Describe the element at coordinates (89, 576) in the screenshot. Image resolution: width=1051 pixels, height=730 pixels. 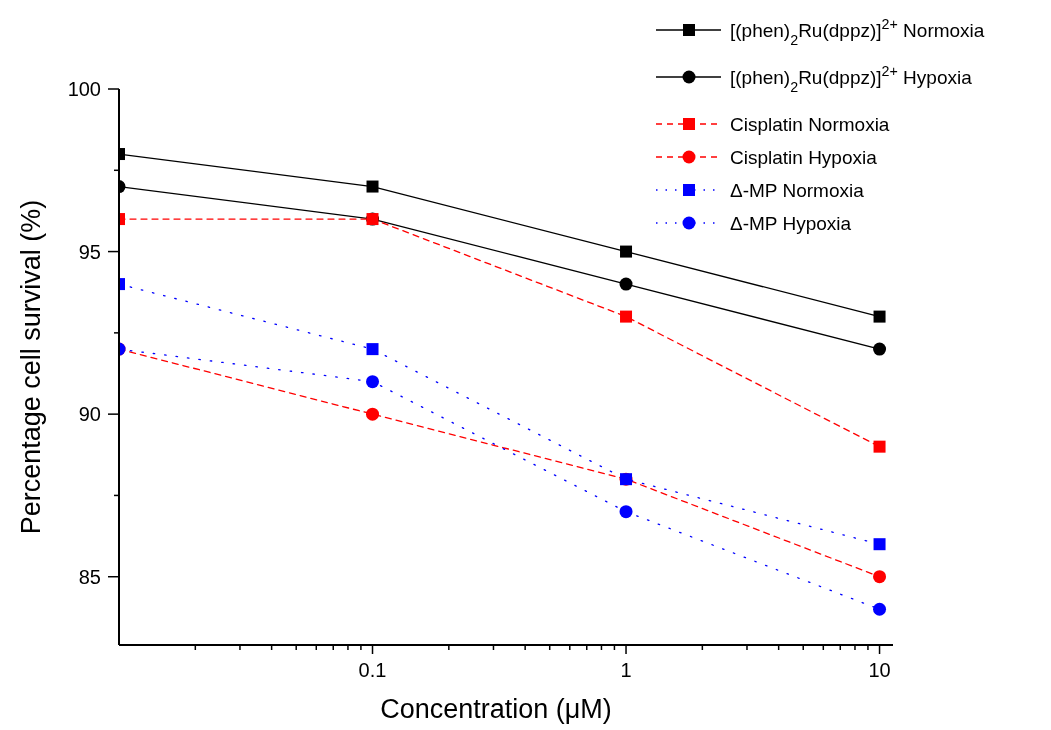
I see `y-tick-label: 85` at that location.